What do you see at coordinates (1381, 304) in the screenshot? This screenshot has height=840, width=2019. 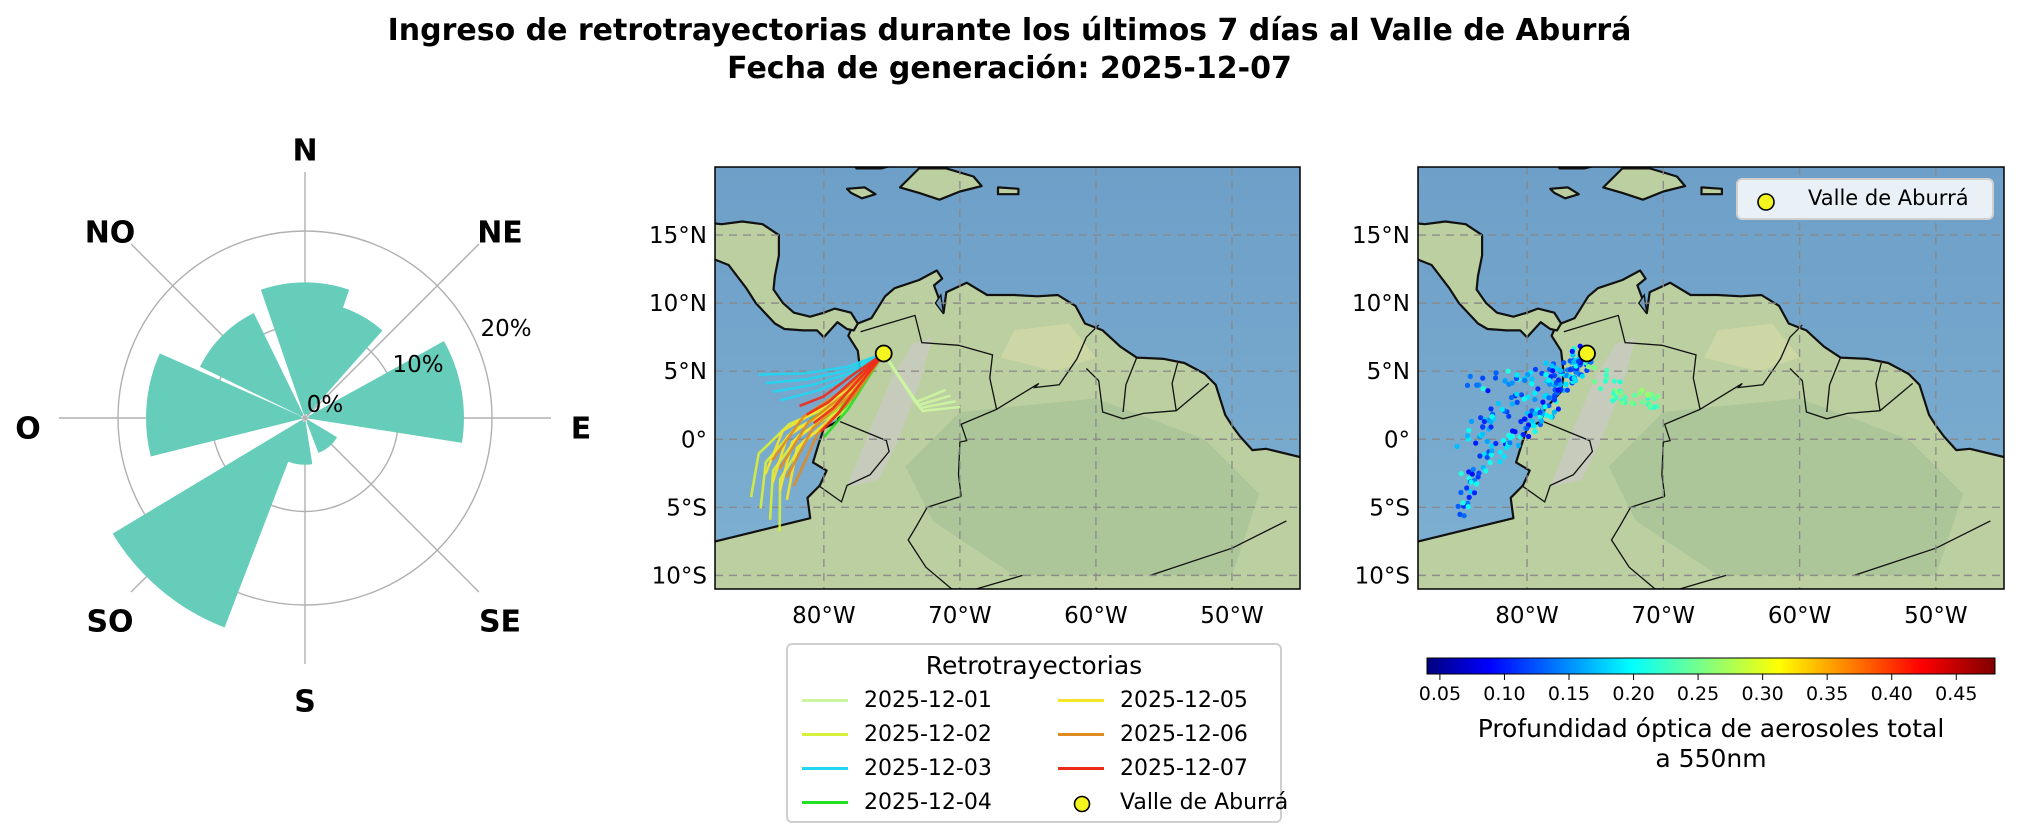 I see `y-tick-label: 10°N` at bounding box center [1381, 304].